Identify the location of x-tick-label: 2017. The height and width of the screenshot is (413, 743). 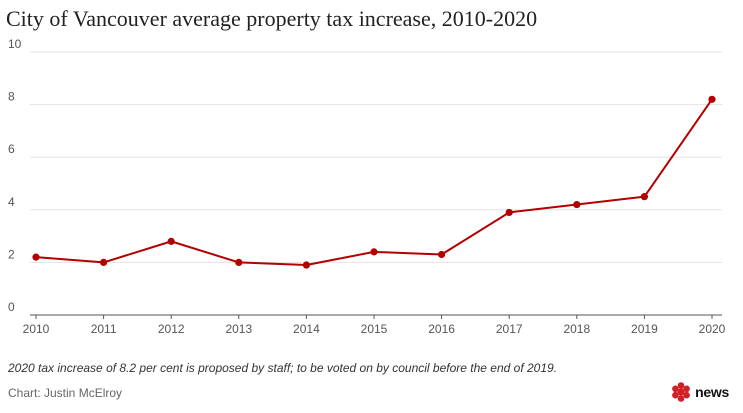
(509, 329).